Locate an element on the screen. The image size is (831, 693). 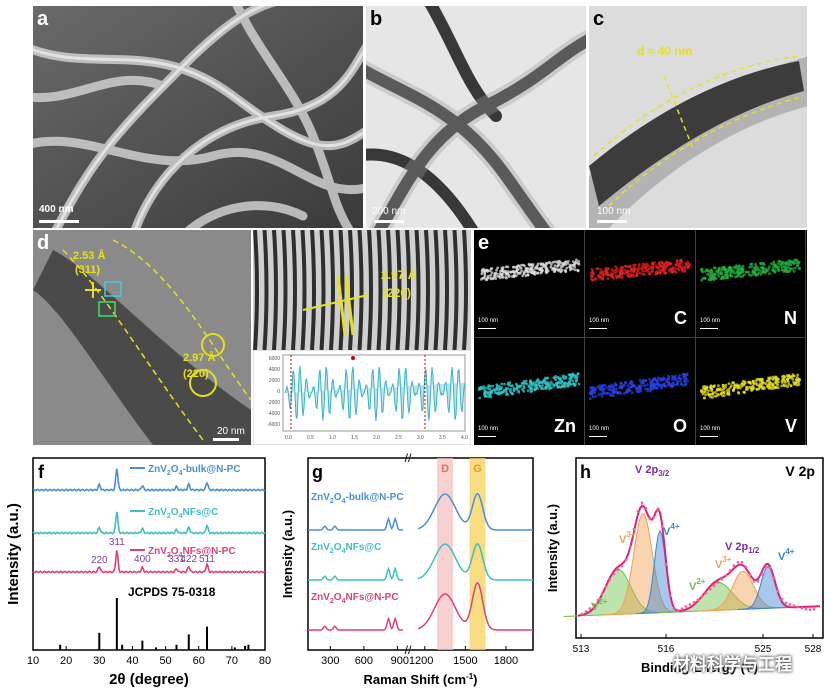
watermark: 材料科学与工程 is located at coordinates (732, 662).